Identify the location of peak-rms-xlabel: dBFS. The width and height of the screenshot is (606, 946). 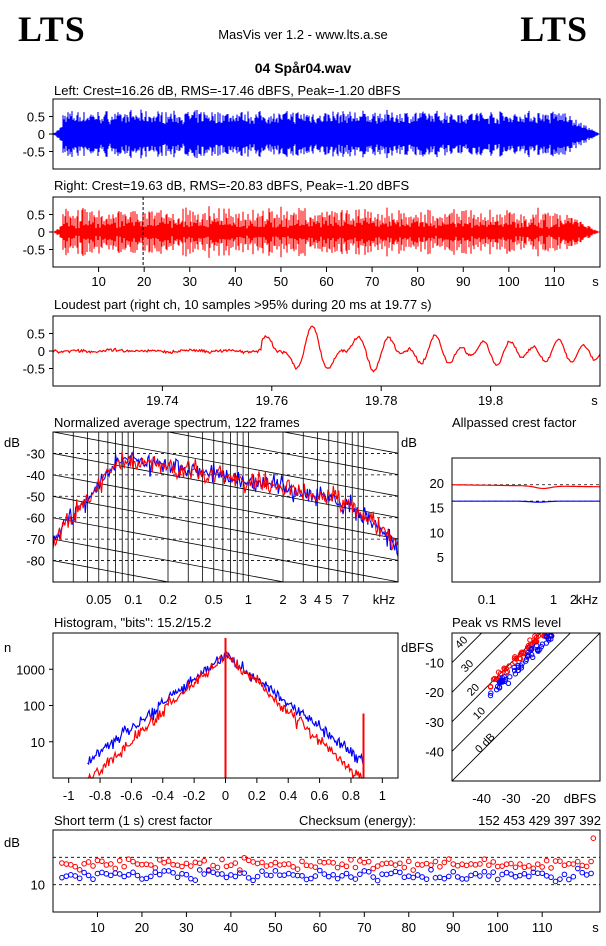
(580, 798).